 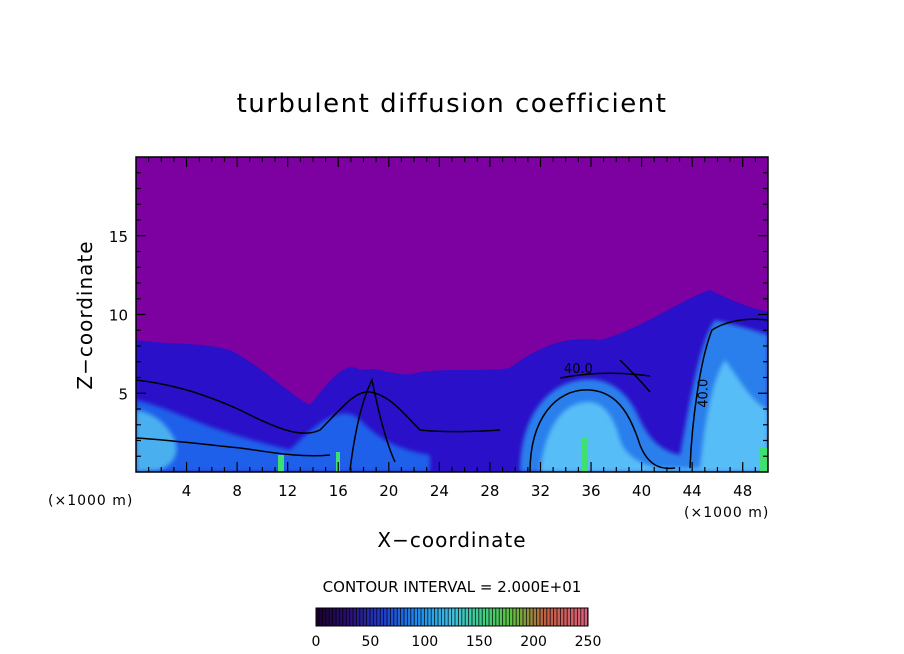 What do you see at coordinates (316, 642) in the screenshot?
I see `colorbar-tick-label: 0` at bounding box center [316, 642].